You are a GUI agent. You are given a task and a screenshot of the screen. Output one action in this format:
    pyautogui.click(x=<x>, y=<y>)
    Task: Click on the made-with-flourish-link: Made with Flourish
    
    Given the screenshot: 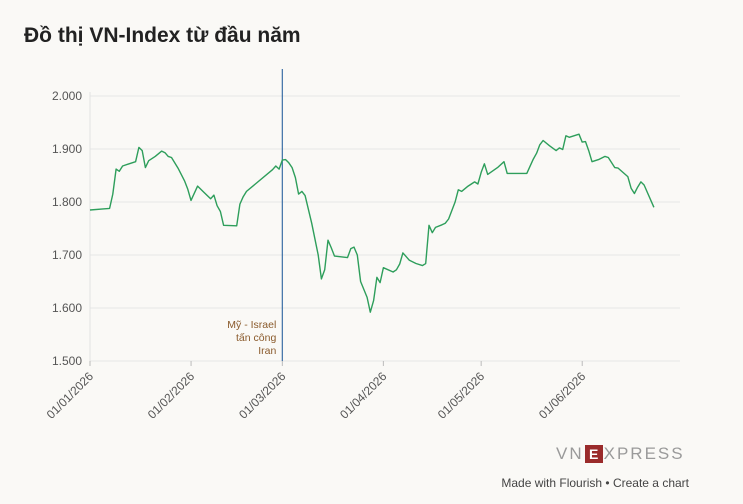 What is the action you would take?
    pyautogui.click(x=552, y=483)
    